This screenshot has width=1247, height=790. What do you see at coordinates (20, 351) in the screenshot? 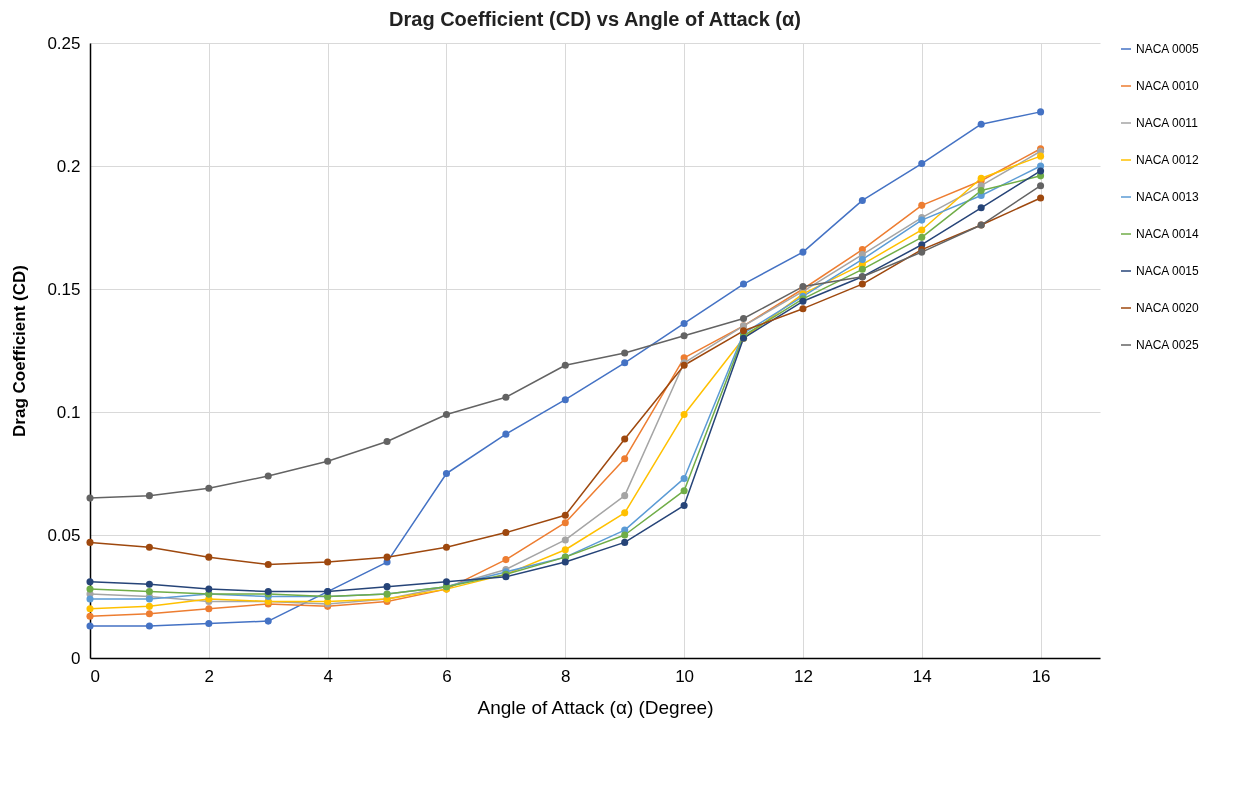
I see `y-axis-title: Drag Coefficient (CD)` at bounding box center [20, 351].